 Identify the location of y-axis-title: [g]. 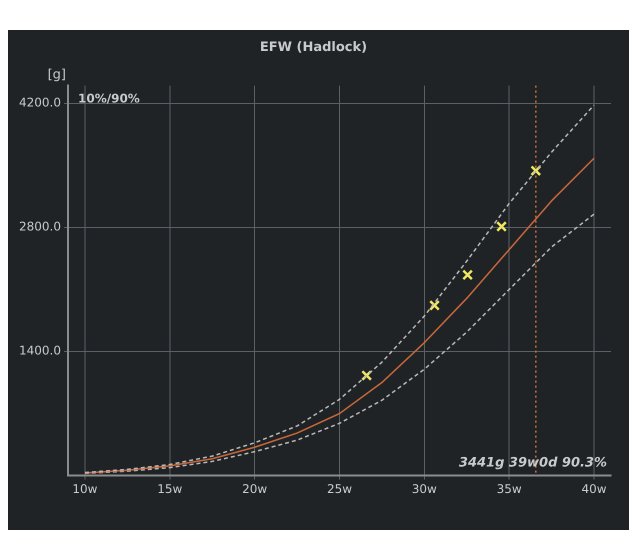
(57, 74).